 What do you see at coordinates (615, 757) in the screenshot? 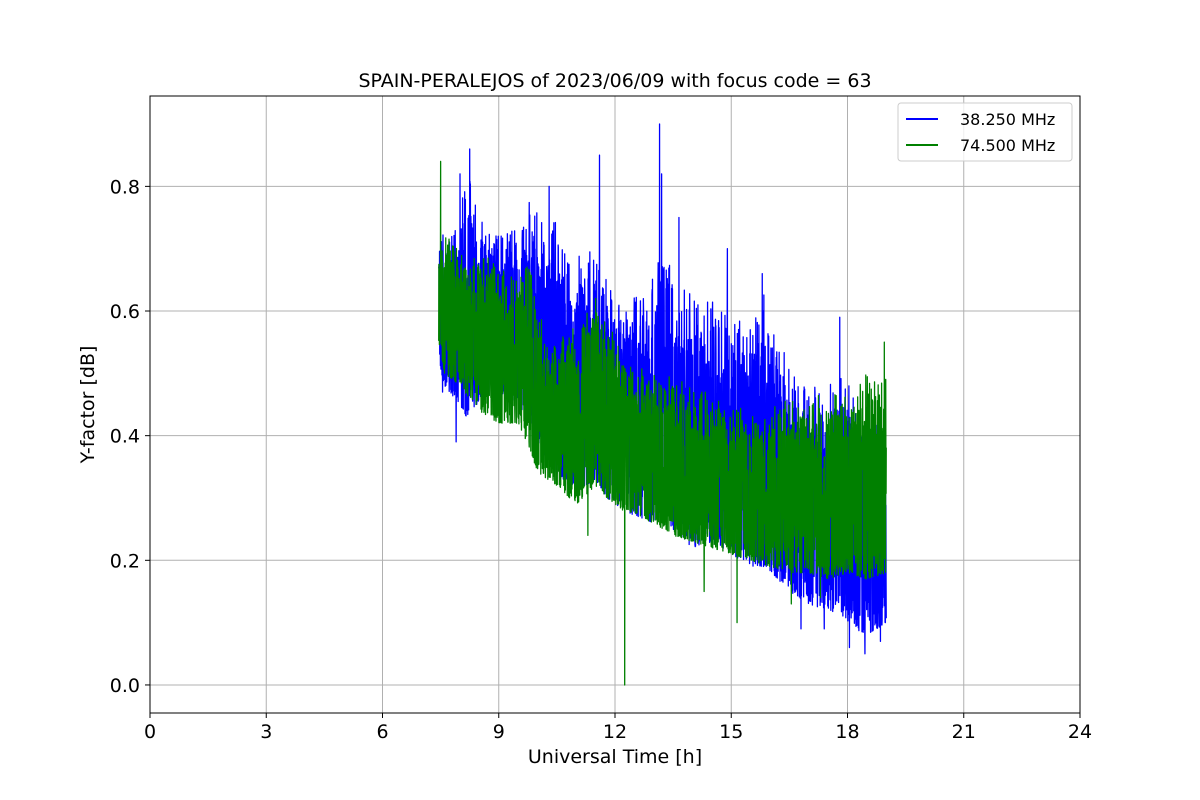
I see `x-axis-title: Universal Time [h]` at bounding box center [615, 757].